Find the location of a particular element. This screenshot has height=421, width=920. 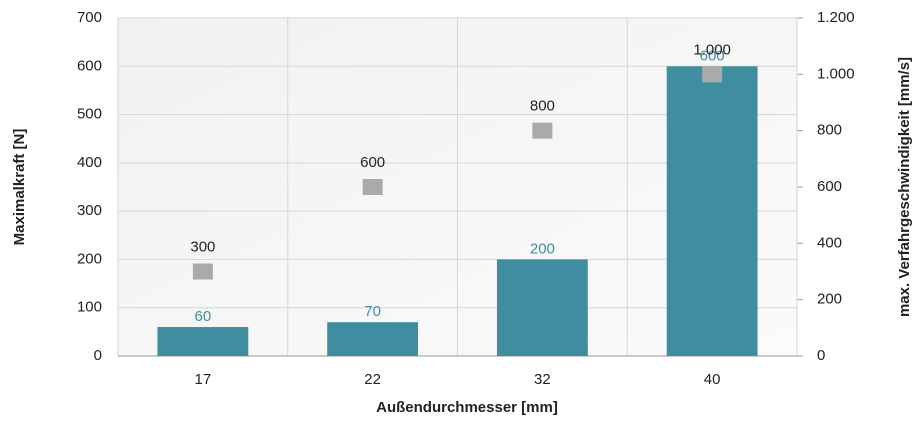

y-tick-label: 500 is located at coordinates (89, 114).